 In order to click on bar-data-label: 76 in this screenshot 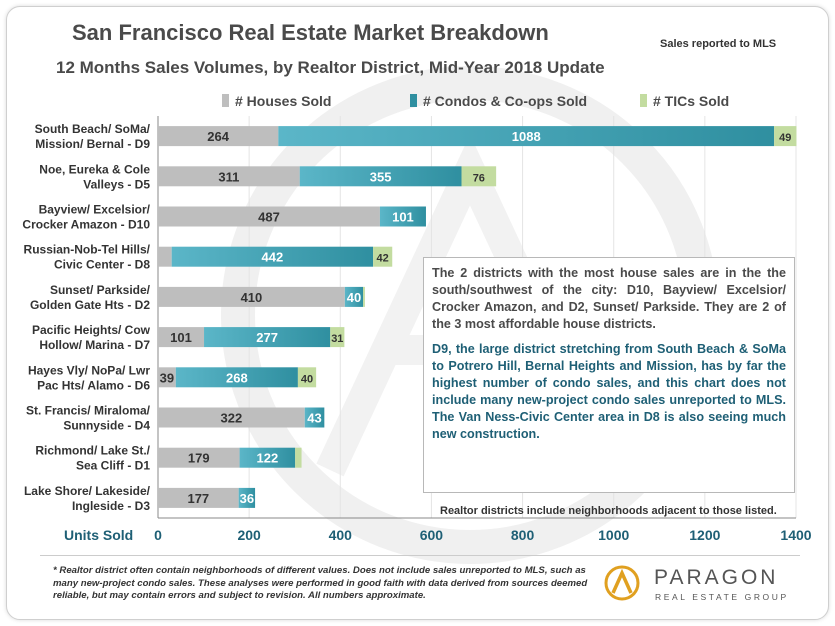, I will do `click(479, 178)`.